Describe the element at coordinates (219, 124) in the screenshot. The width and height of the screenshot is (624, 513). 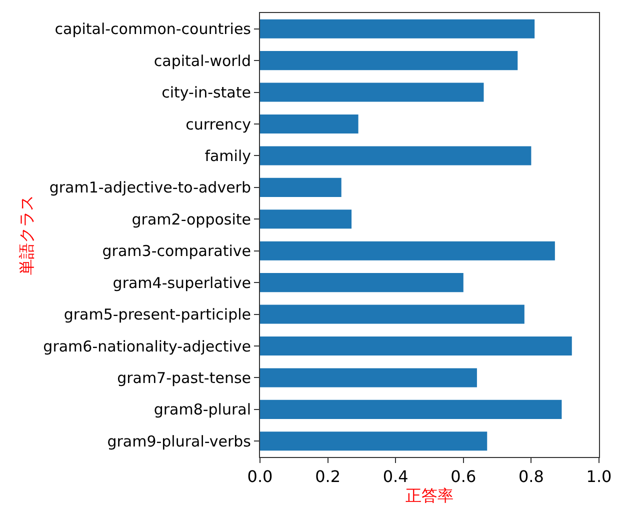
I see `y-tick-label: currency` at that location.